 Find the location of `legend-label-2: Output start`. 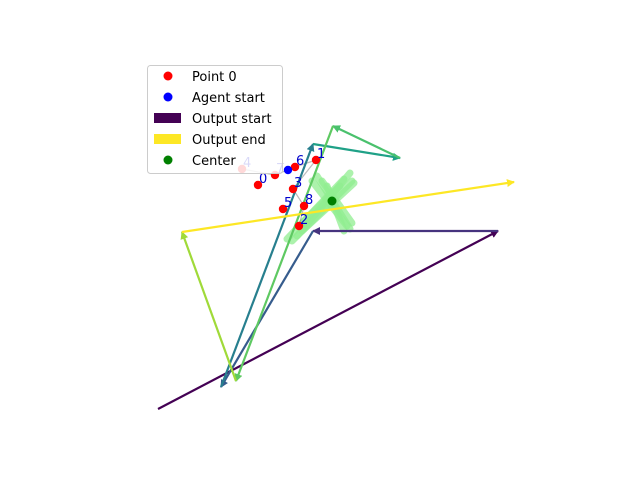

legend-label-2: Output start is located at coordinates (232, 119).